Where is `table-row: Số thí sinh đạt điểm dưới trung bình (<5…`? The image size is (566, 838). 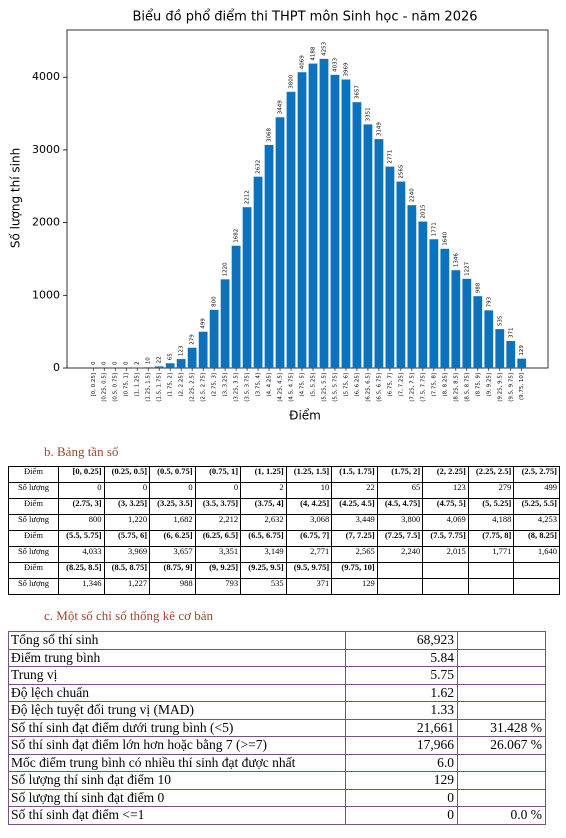
table-row: Số thí sinh đạt điểm dưới trung bình (<5… is located at coordinates (277, 727).